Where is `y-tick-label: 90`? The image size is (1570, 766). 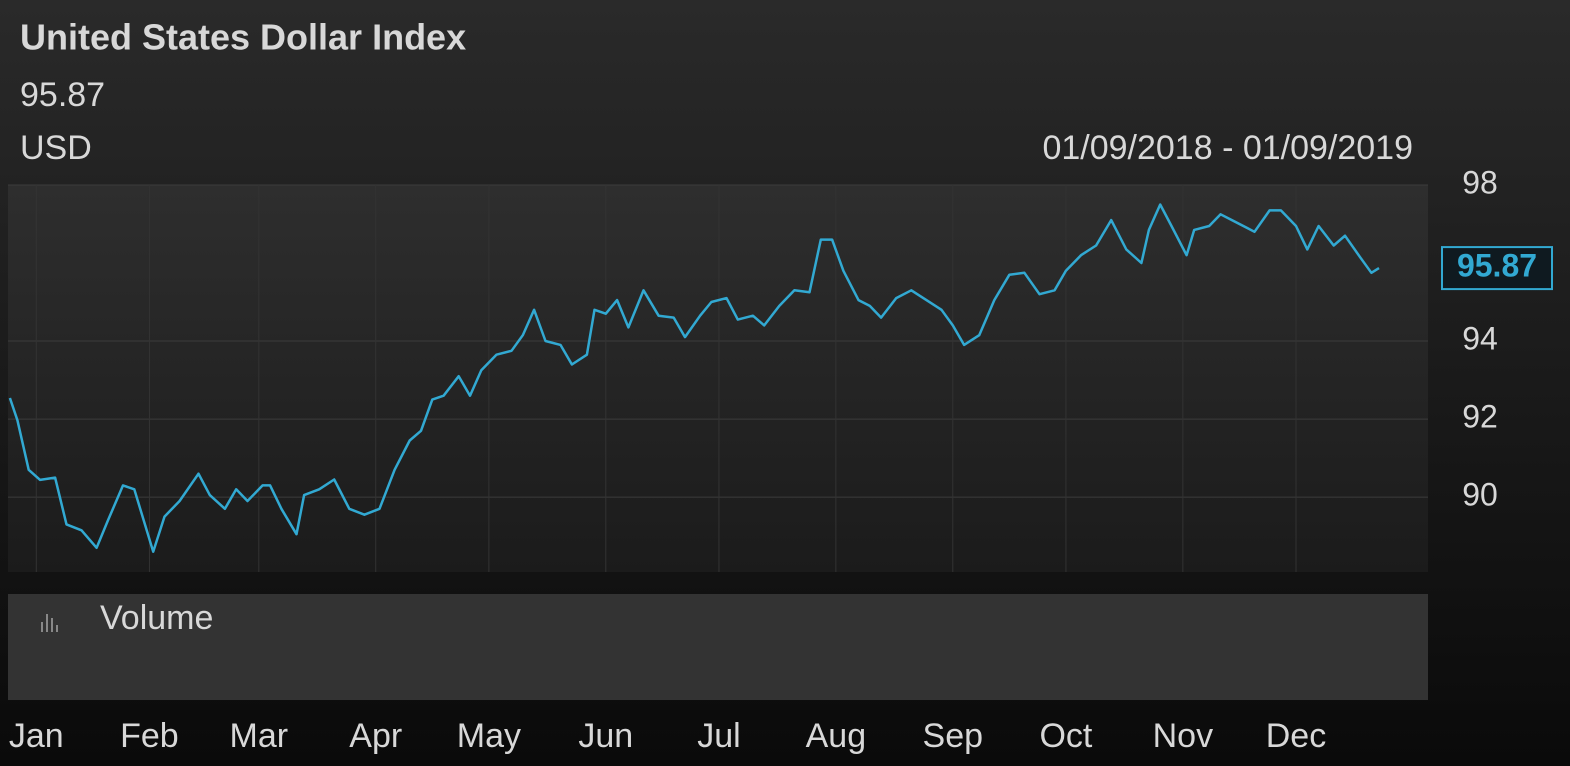
y-tick-label: 90 is located at coordinates (1480, 495).